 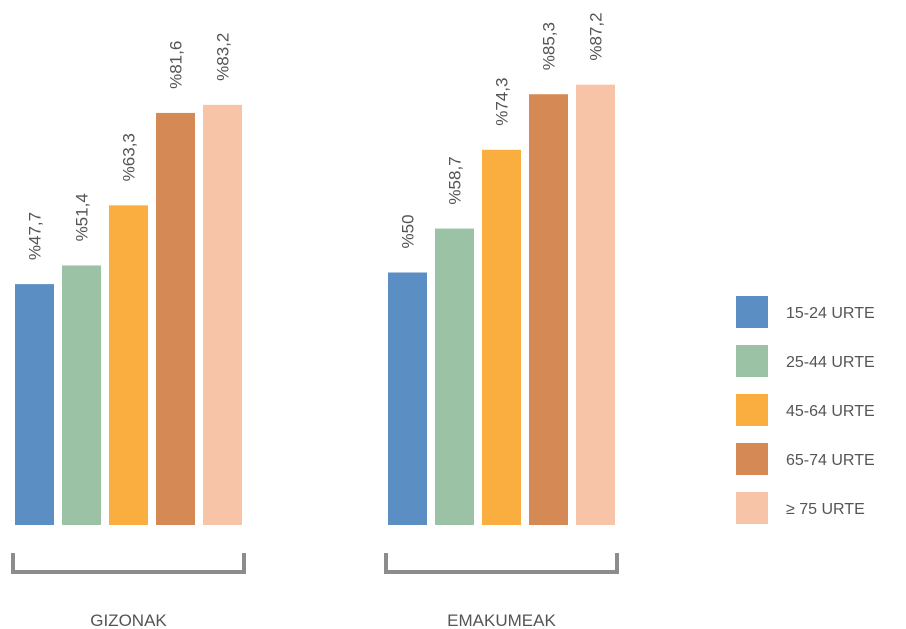 I want to click on data-label: %87,2, so click(x=596, y=36).